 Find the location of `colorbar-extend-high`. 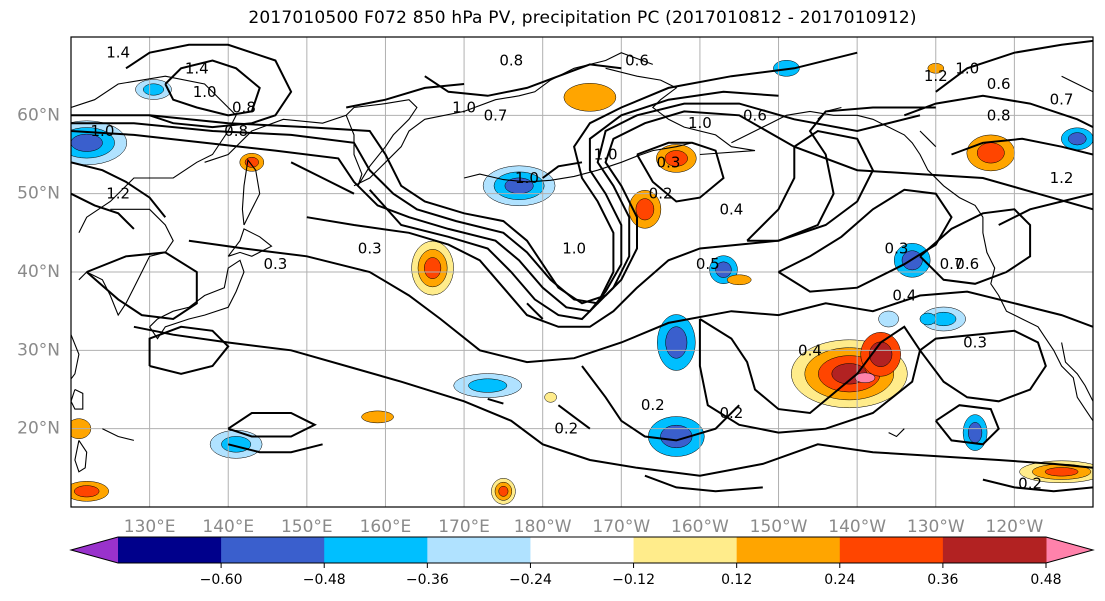

colorbar-extend-high is located at coordinates (1069, 550).